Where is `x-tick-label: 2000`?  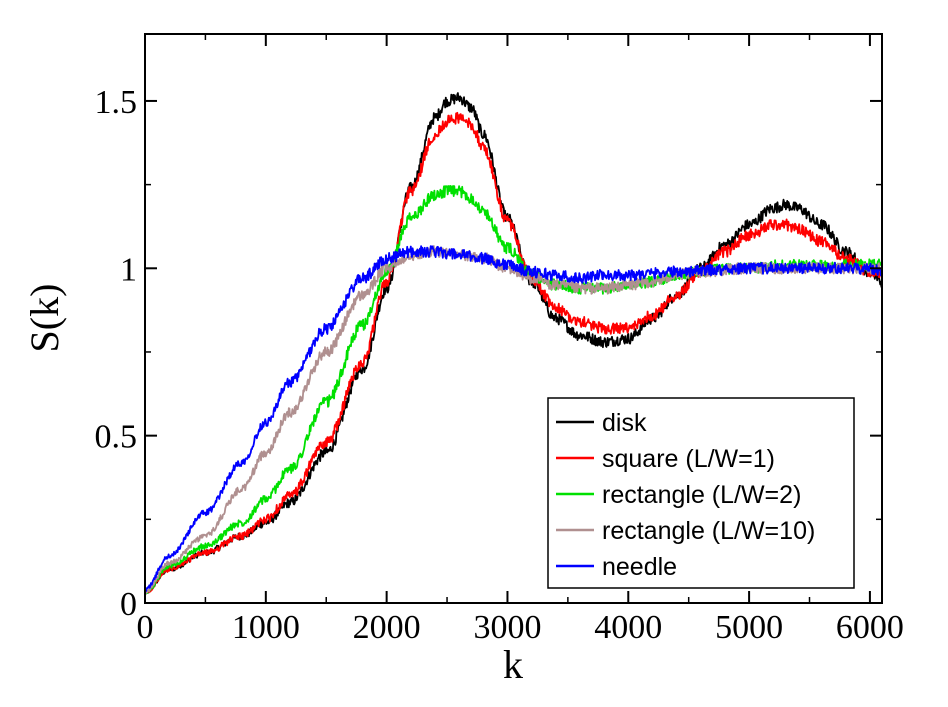 x-tick-label: 2000 is located at coordinates (387, 627).